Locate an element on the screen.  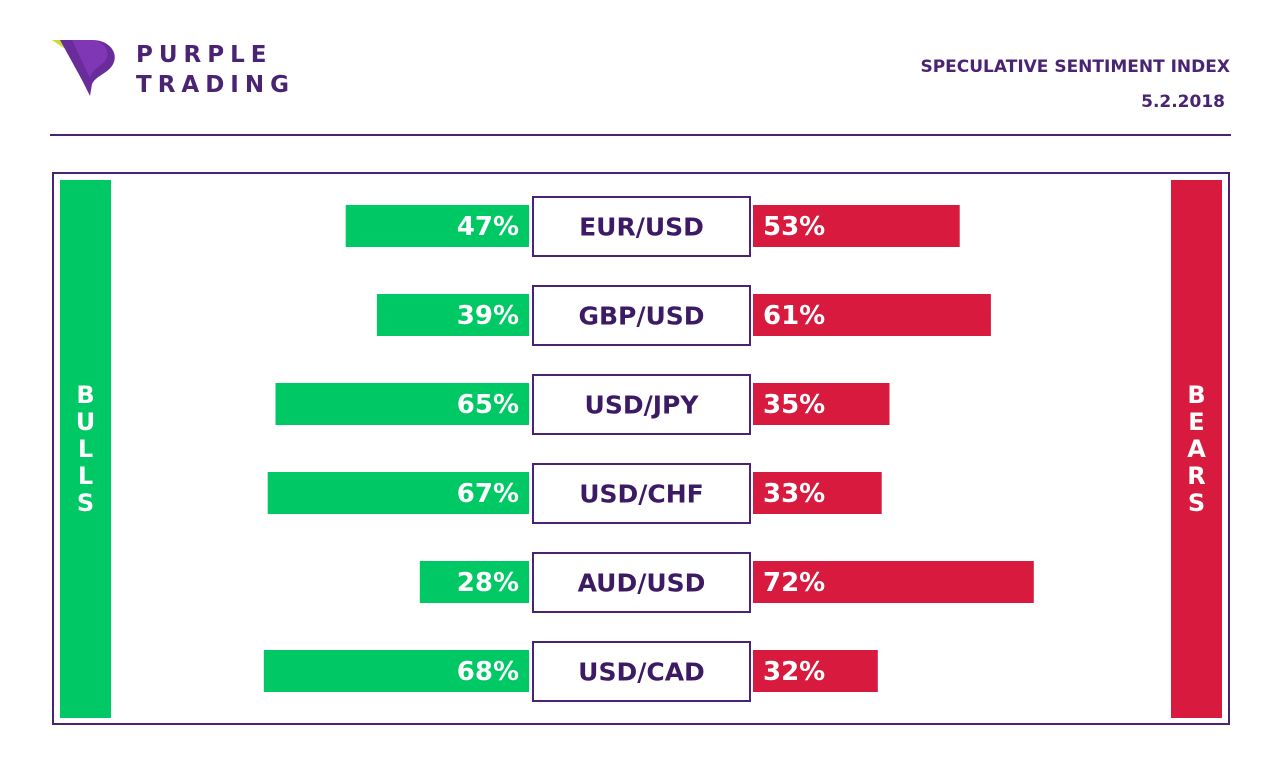
purple-trading-logo-icon is located at coordinates (83, 68).